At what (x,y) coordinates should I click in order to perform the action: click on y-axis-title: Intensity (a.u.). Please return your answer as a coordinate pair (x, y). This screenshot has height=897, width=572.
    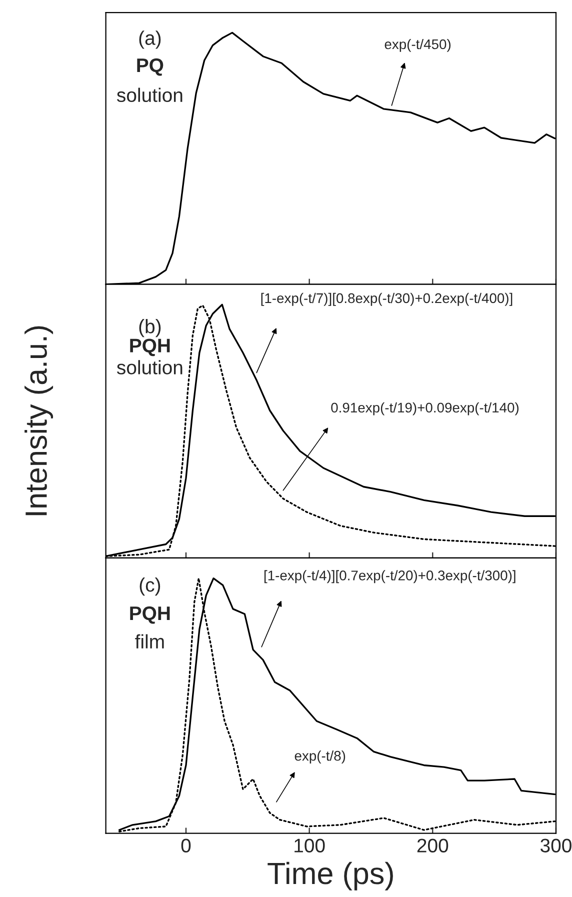
    Looking at the image, I should click on (39, 421).